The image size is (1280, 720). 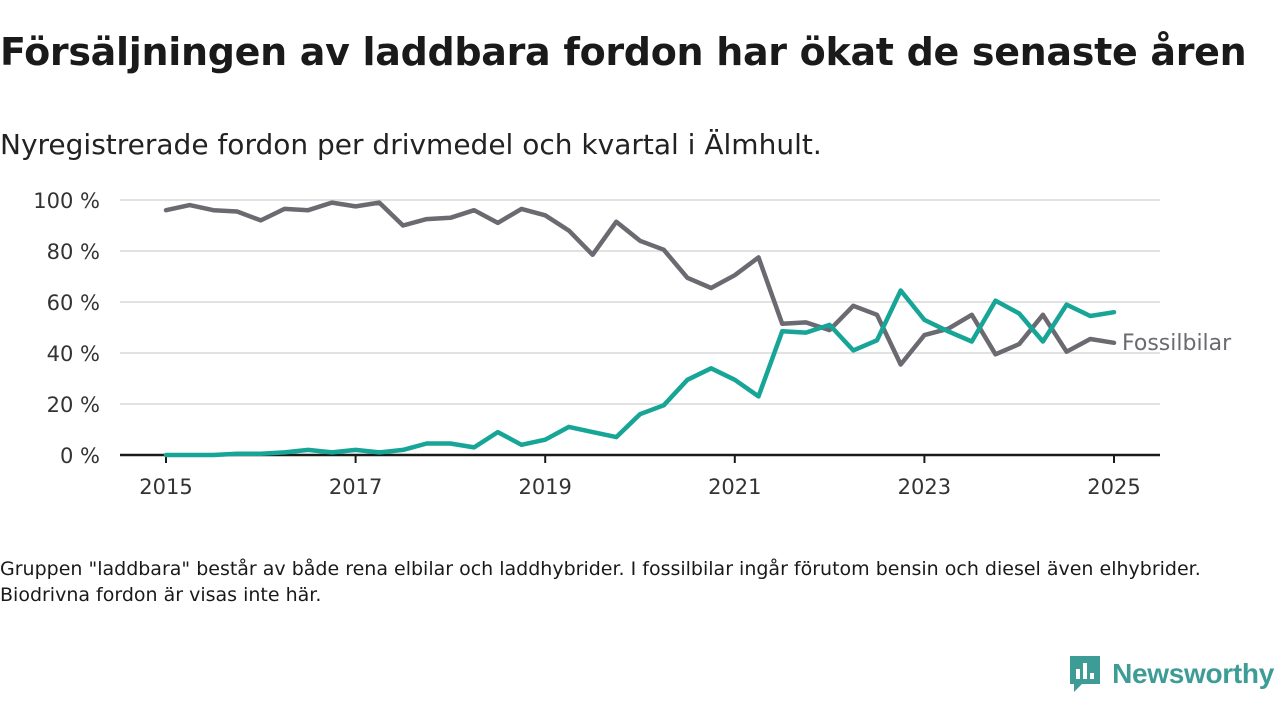 What do you see at coordinates (734, 487) in the screenshot?
I see `x-tick-label: 2021` at bounding box center [734, 487].